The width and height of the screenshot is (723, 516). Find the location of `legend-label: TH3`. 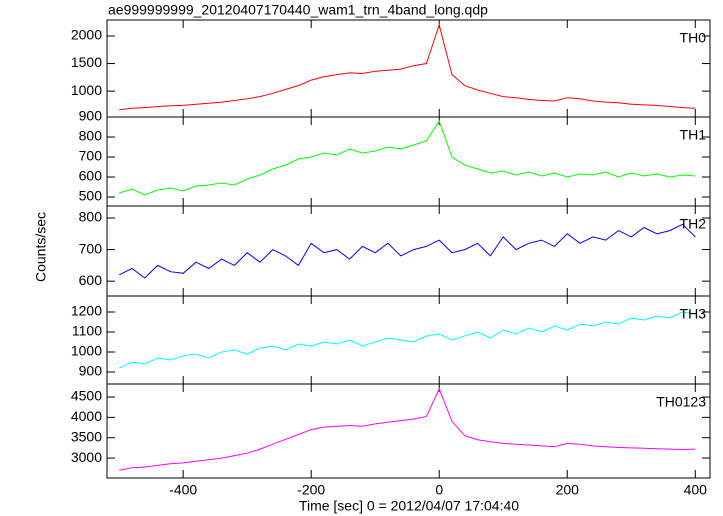

legend-label: TH3 is located at coordinates (693, 314).